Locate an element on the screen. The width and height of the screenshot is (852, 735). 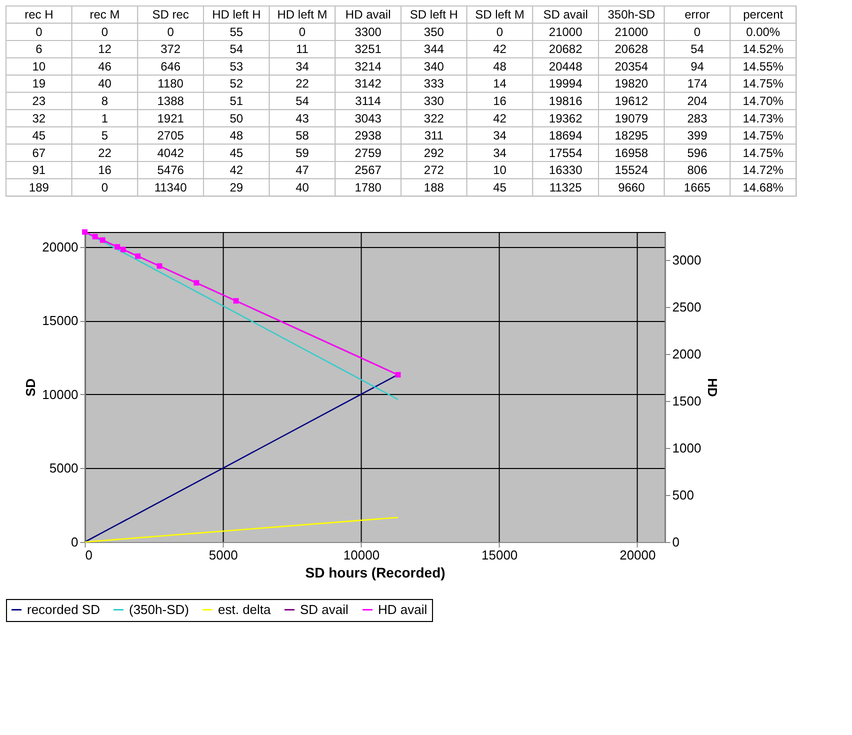
text: 3114 is located at coordinates (368, 101).